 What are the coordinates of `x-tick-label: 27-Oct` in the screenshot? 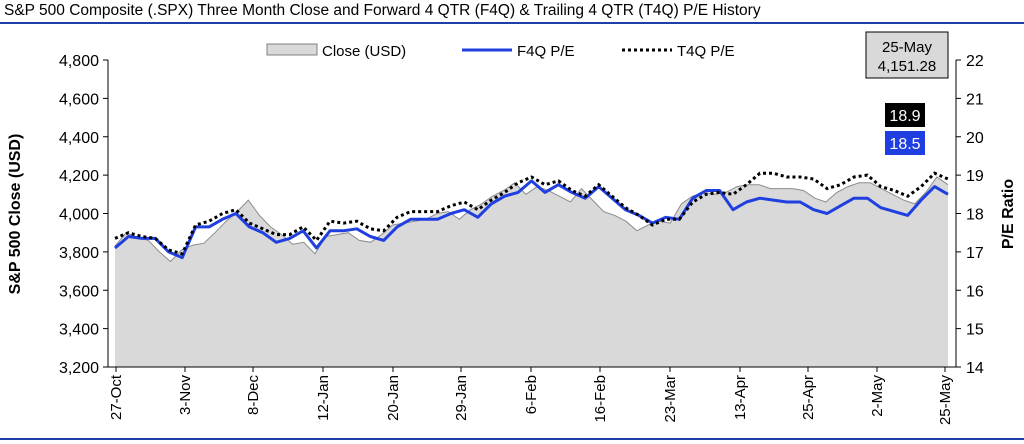 It's located at (116, 397).